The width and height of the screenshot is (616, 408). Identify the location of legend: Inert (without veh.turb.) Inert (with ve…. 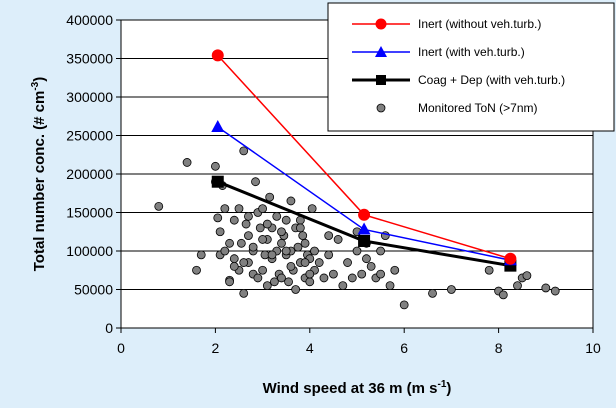
(471, 67).